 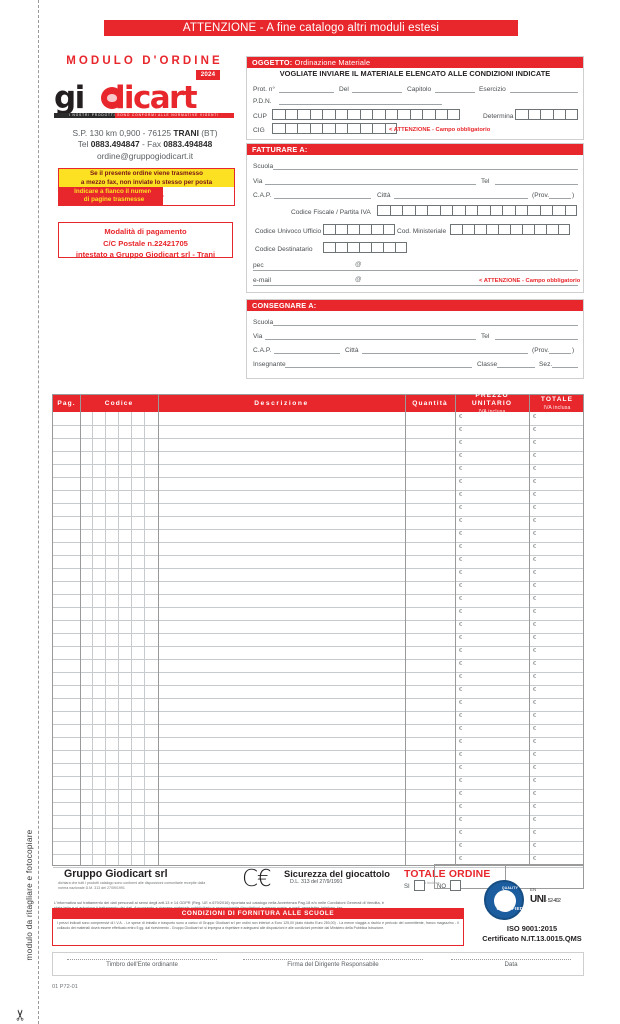 I want to click on input-cons-prov, so click(x=560, y=353).